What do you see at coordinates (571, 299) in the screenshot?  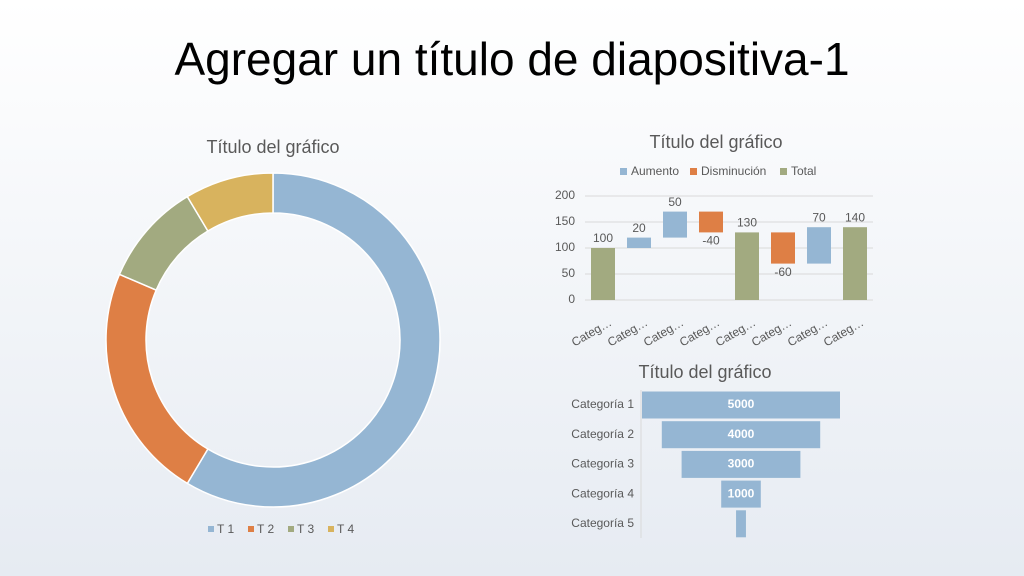 I see `y-tick-label: 0` at bounding box center [571, 299].